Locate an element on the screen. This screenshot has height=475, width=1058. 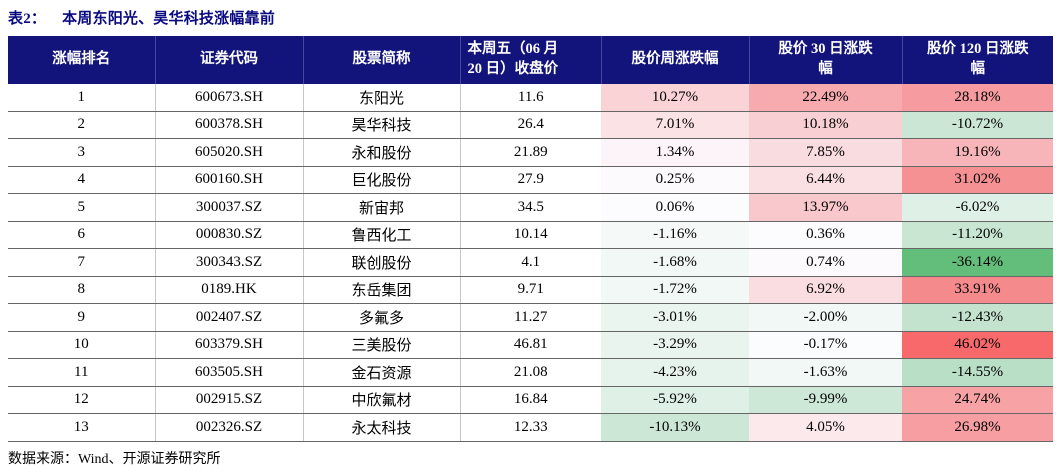
weekly-change-cell: -3.29% is located at coordinates (675, 345).